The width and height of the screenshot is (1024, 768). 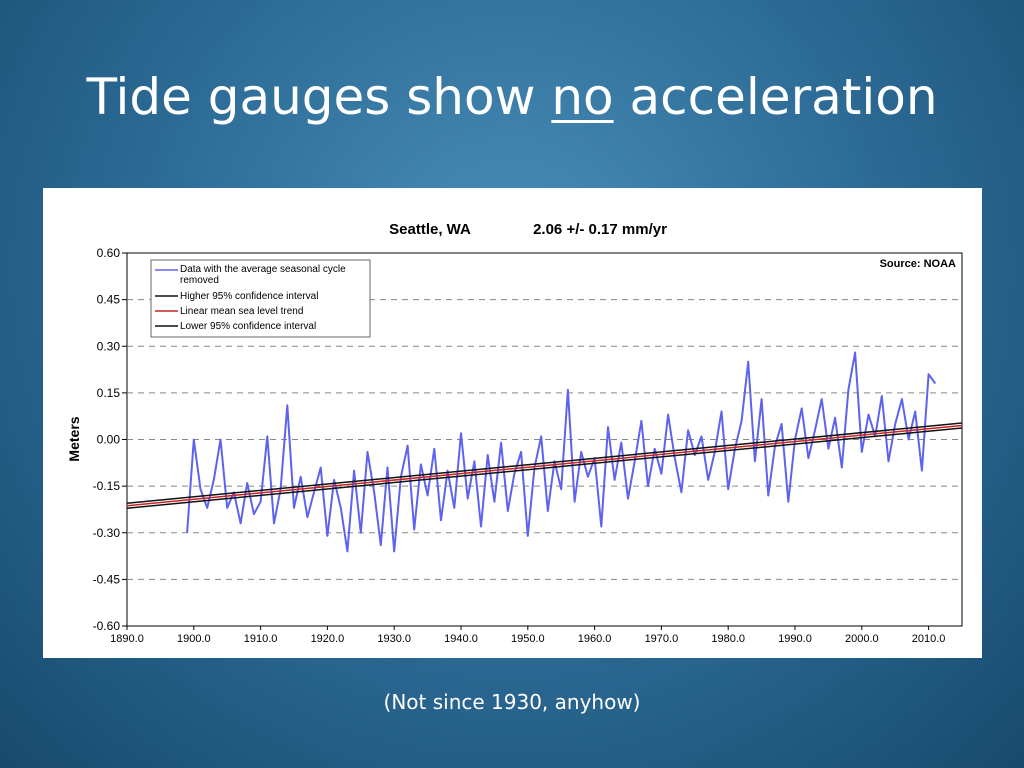 What do you see at coordinates (600, 229) in the screenshot?
I see `chart-rate: 2.06 +/- 0.17 mm/yr` at bounding box center [600, 229].